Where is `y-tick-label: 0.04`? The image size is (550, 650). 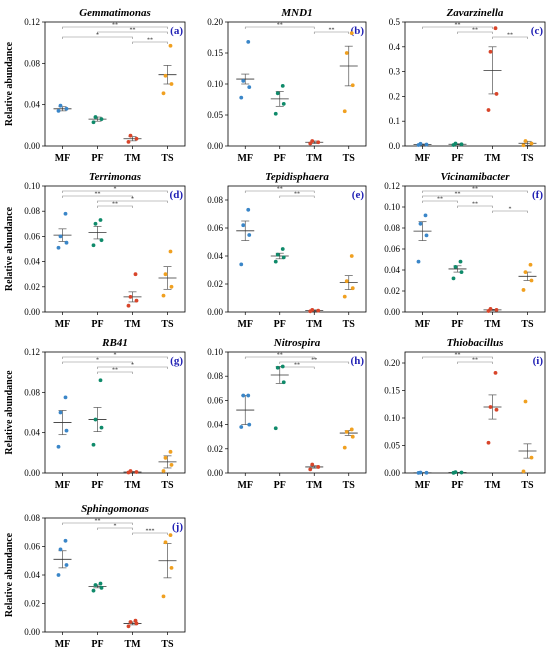 y-tick-label: 0.04 is located at coordinates (32, 105).